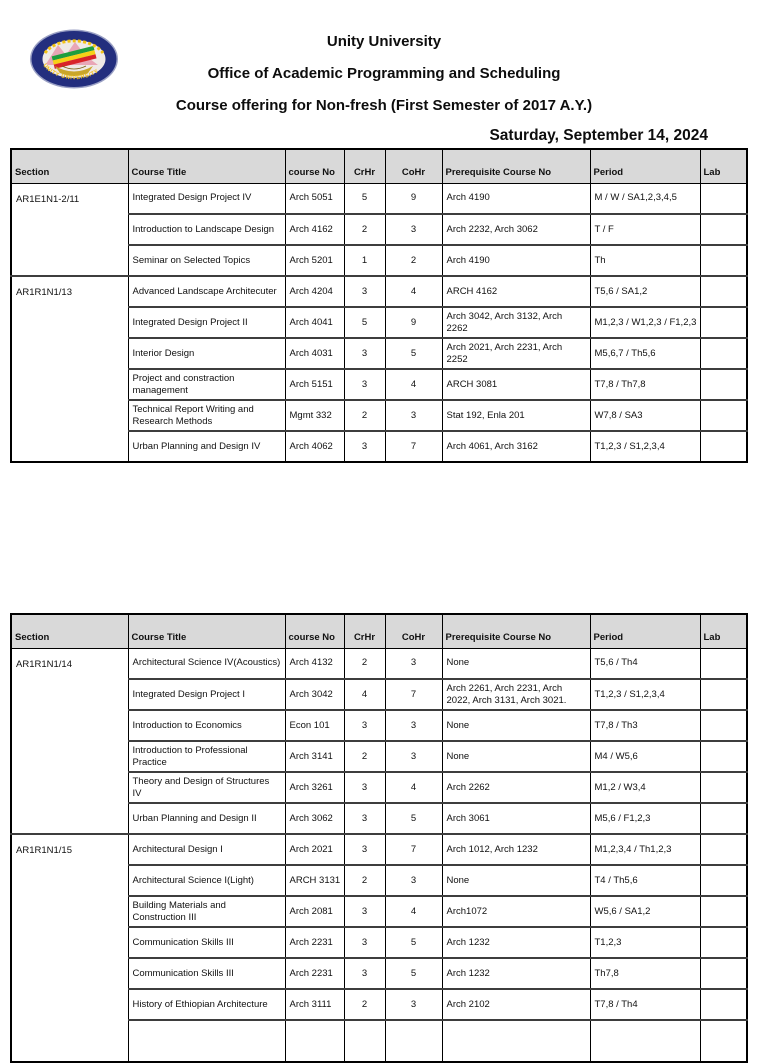 The width and height of the screenshot is (768, 1063). Describe the element at coordinates (384, 41) in the screenshot. I see `page-title: Unity University` at that location.